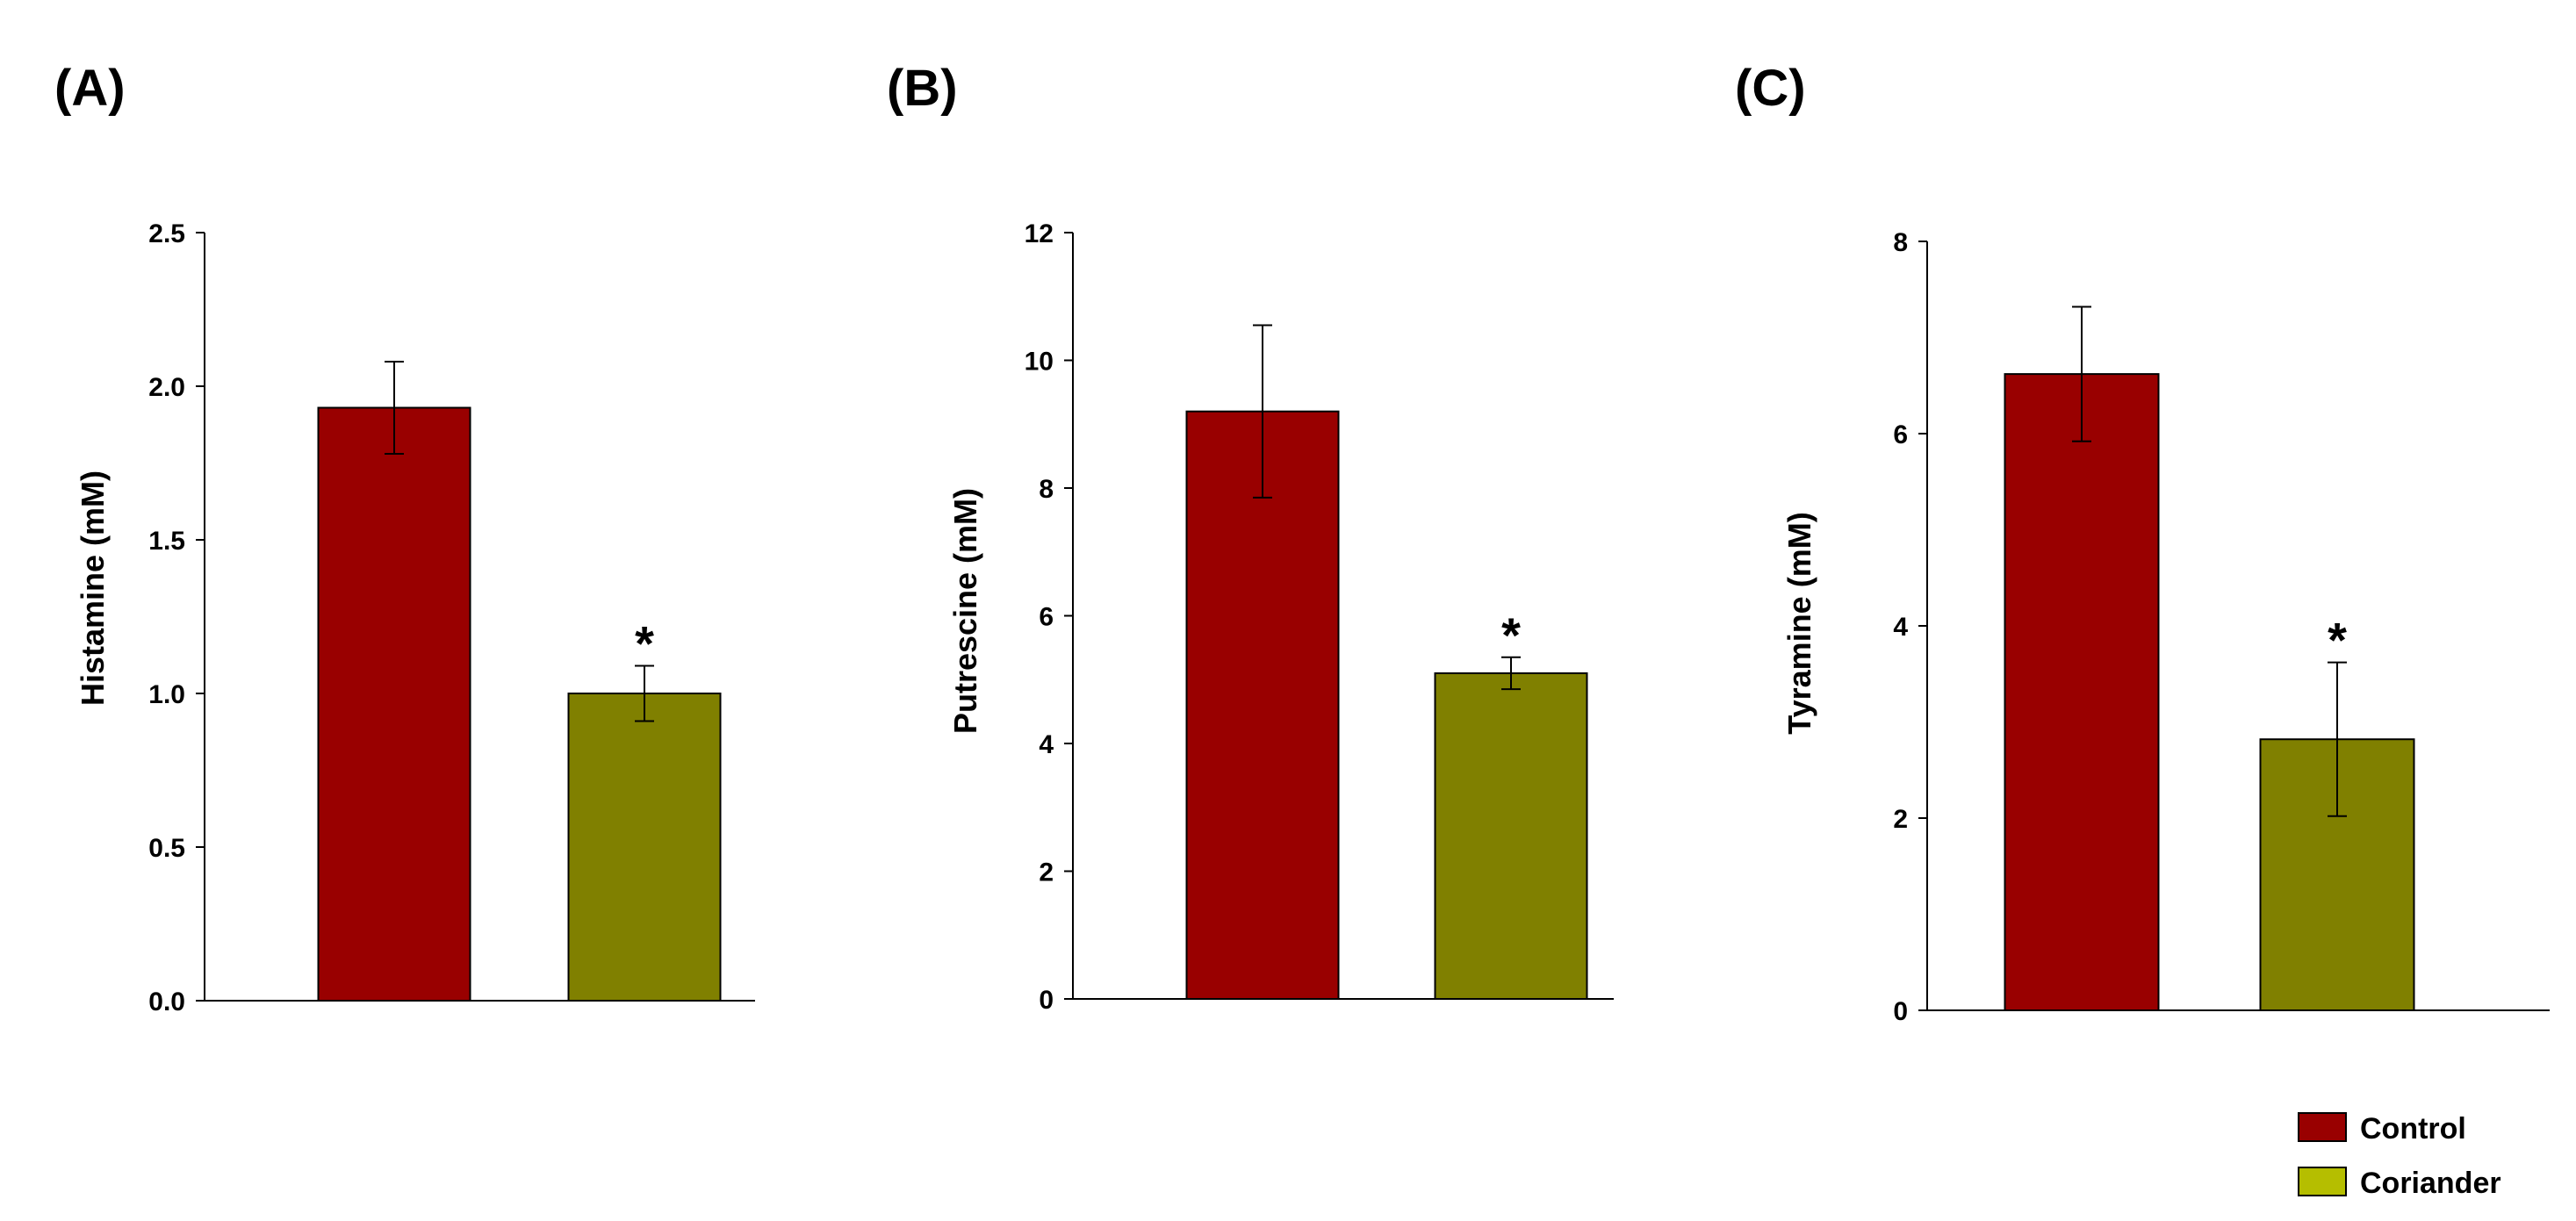 The height and width of the screenshot is (1221, 2576). Describe the element at coordinates (93, 588) in the screenshot. I see `y-axis-title: Histamine (mM)` at that location.